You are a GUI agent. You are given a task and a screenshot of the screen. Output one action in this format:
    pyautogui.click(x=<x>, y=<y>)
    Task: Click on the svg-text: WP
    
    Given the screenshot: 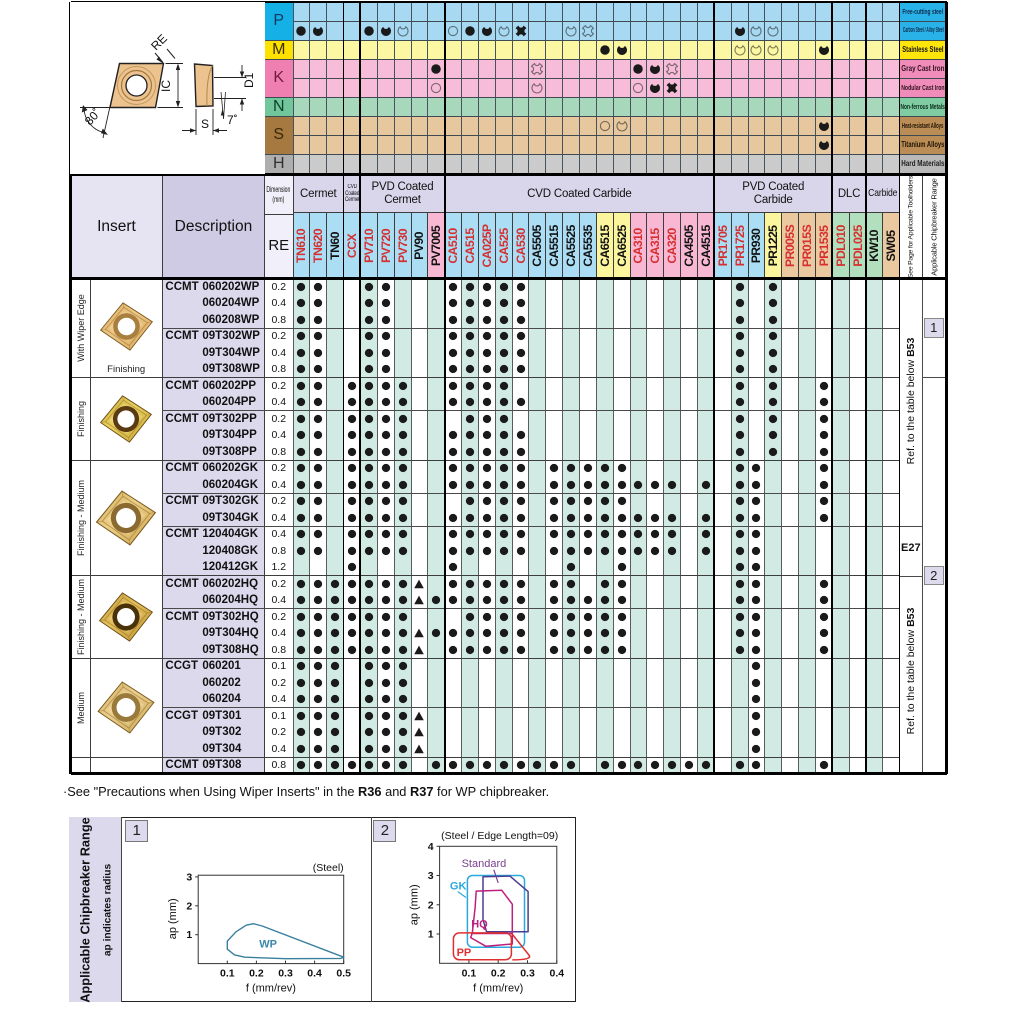 What is the action you would take?
    pyautogui.click(x=268, y=944)
    